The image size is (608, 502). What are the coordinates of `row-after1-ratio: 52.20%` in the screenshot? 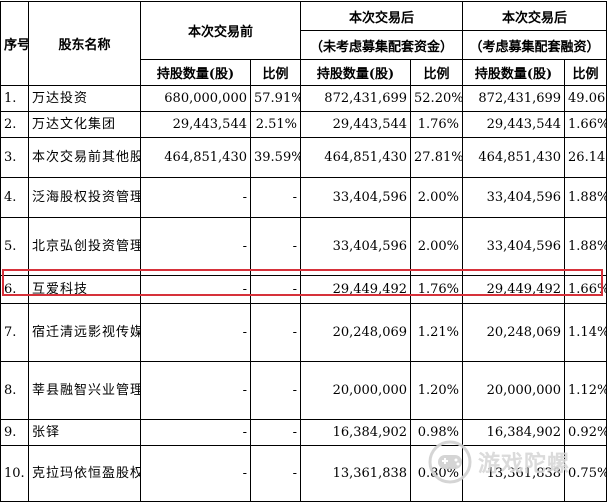 It's located at (437, 98).